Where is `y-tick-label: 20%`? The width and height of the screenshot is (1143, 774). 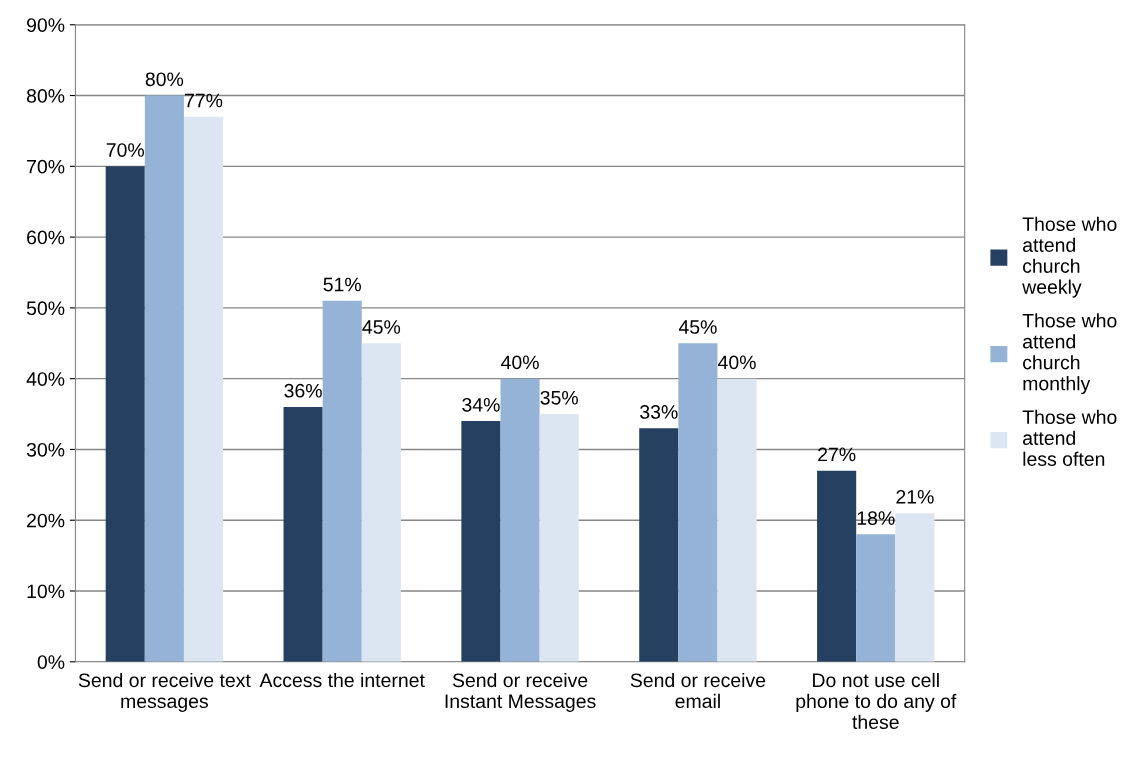 y-tick-label: 20% is located at coordinates (46, 520).